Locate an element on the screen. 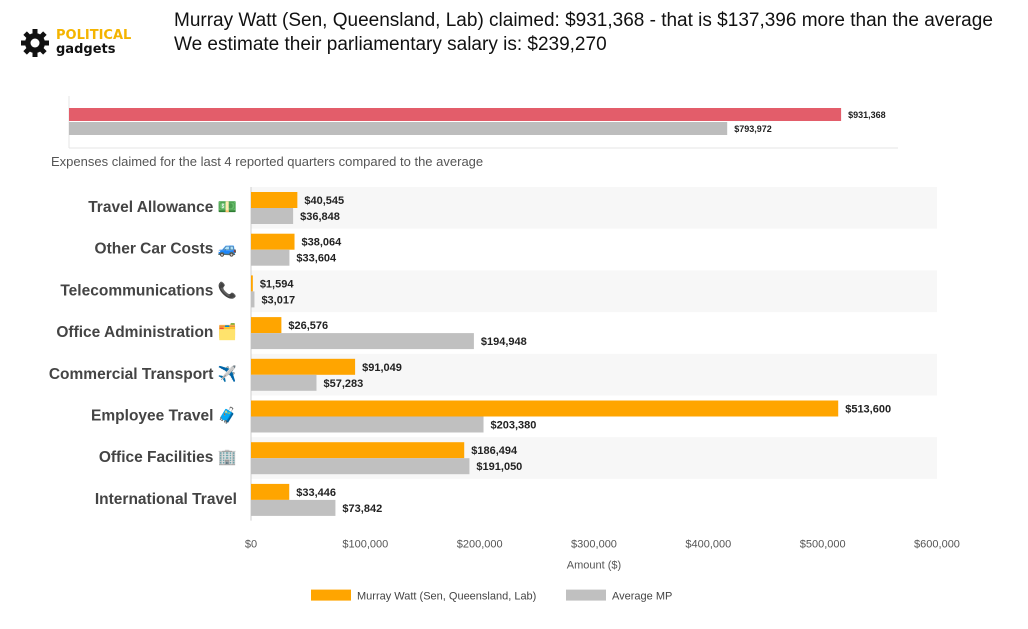 The height and width of the screenshot is (629, 1028). x-tick-label: $500,000 is located at coordinates (823, 545).